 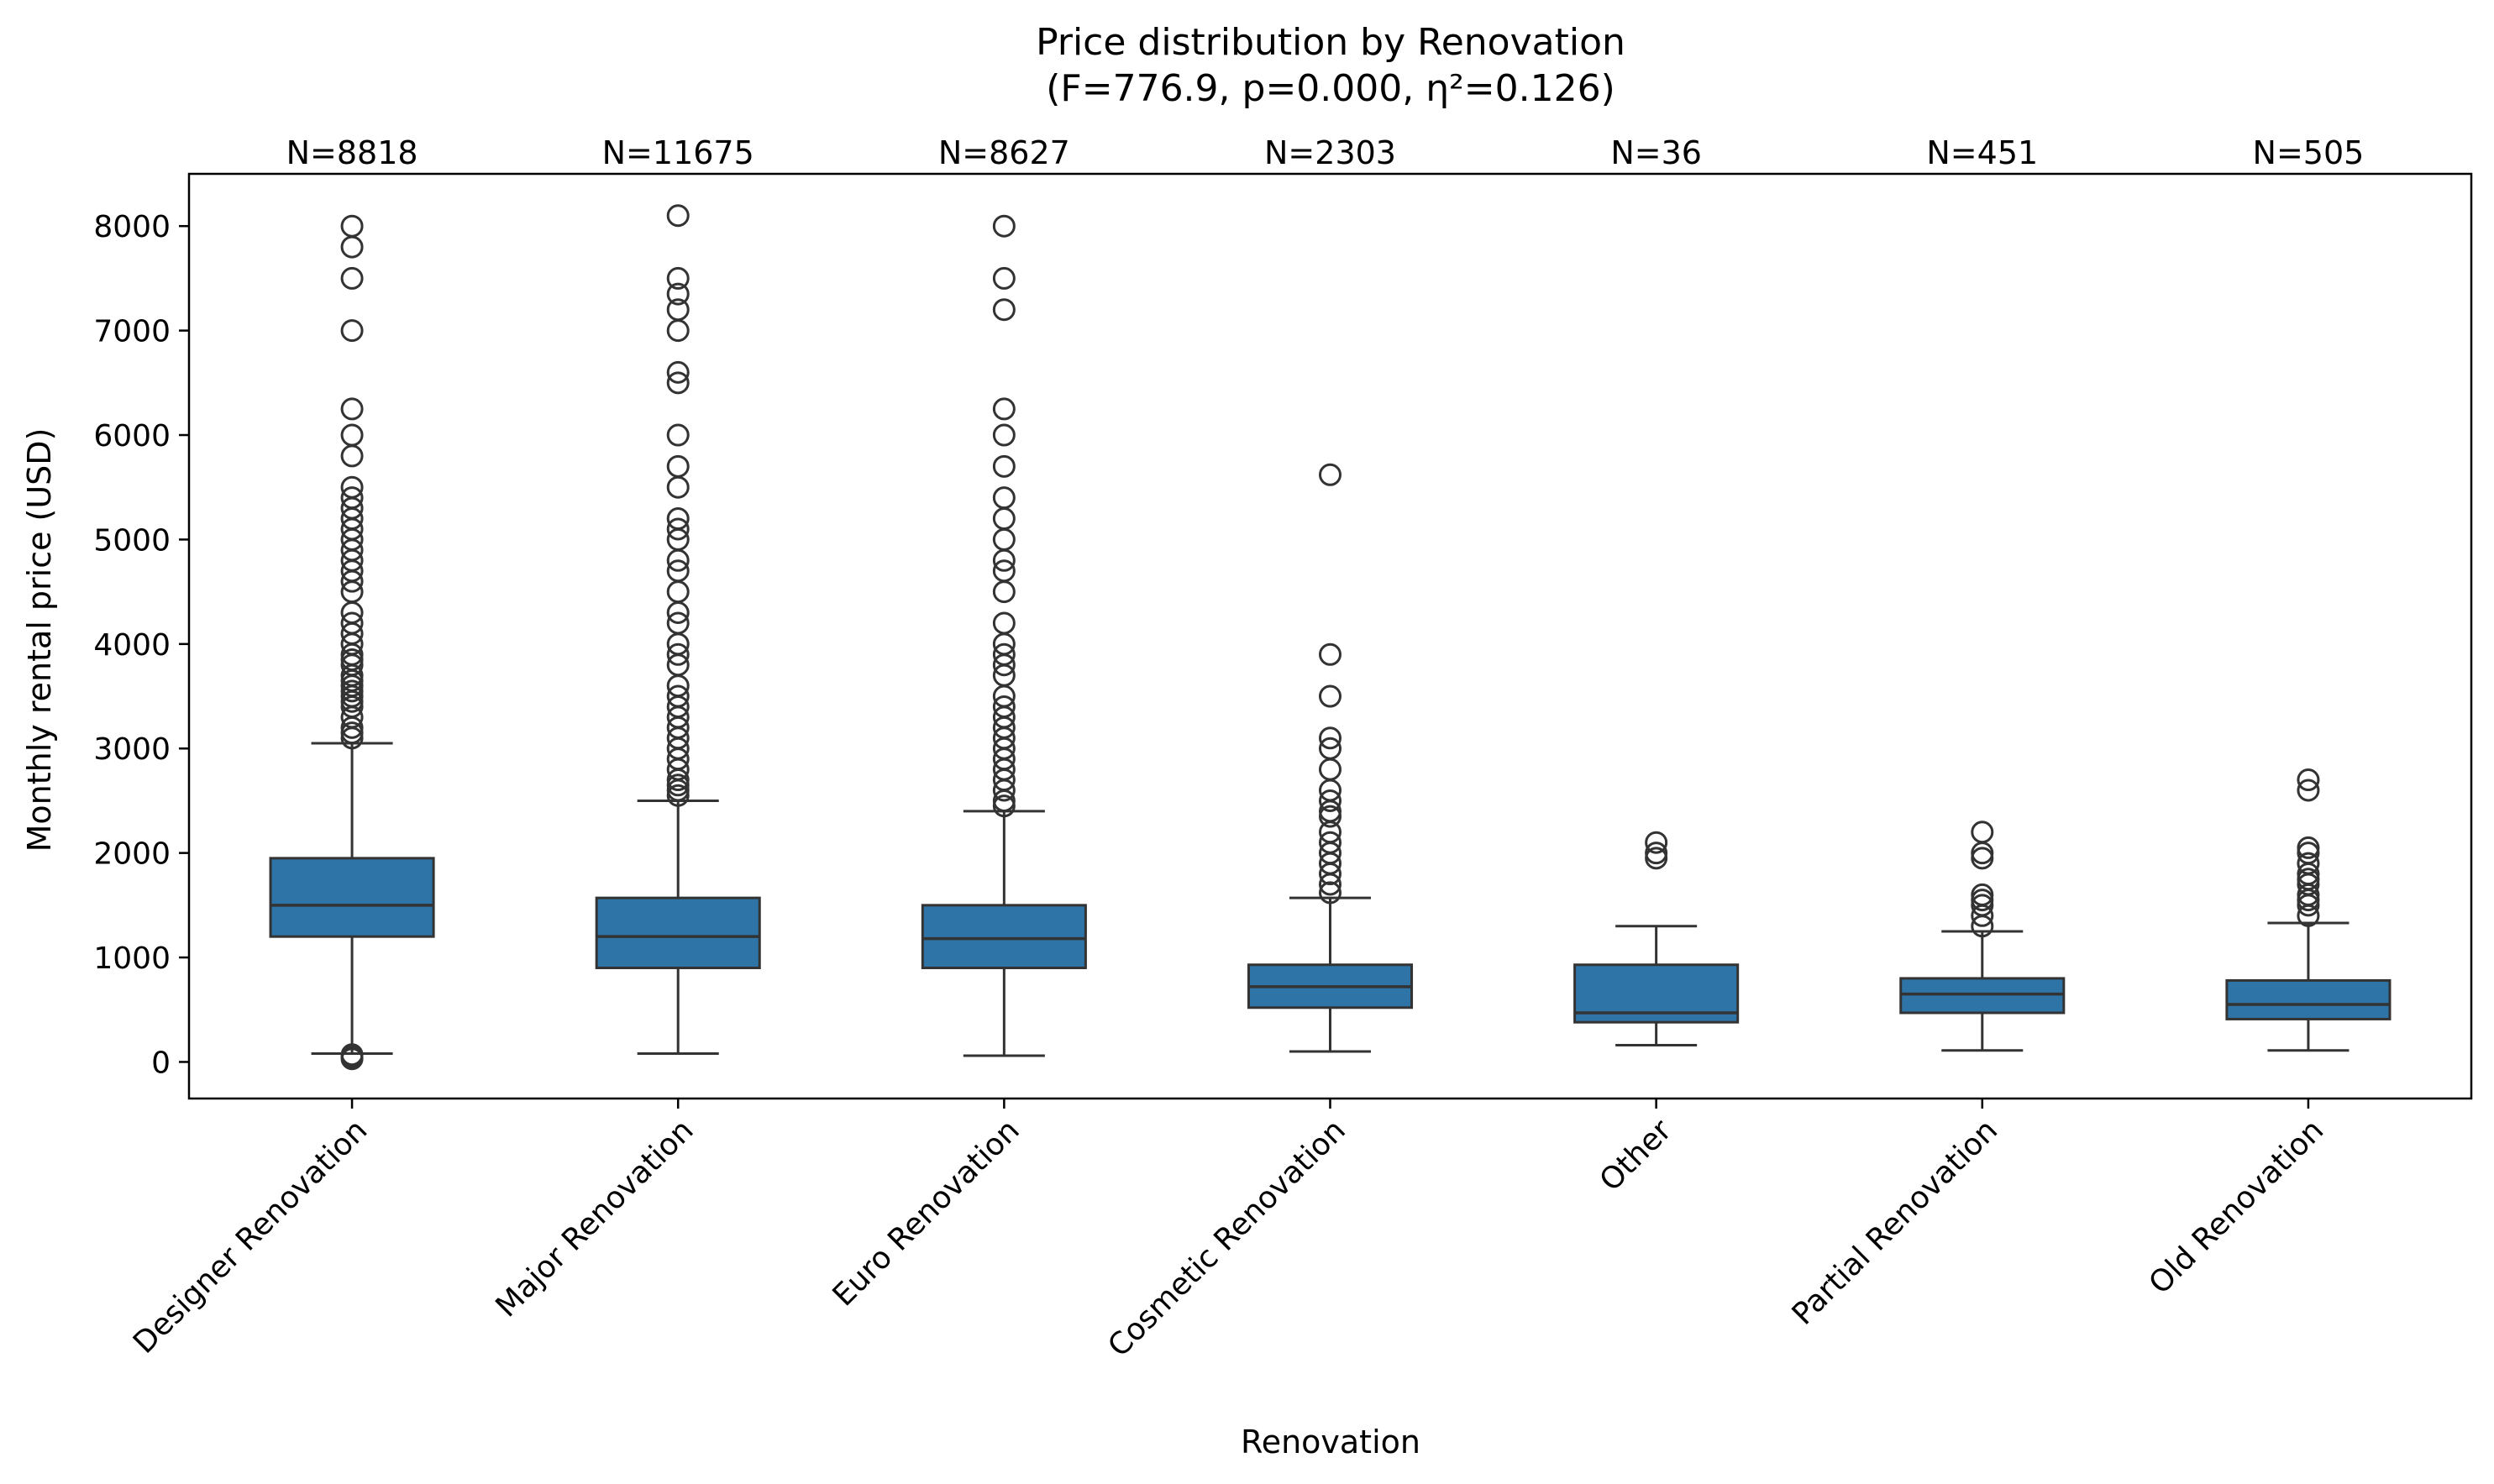 What do you see at coordinates (1656, 666) in the screenshot?
I see `box-5: N=36 Other` at bounding box center [1656, 666].